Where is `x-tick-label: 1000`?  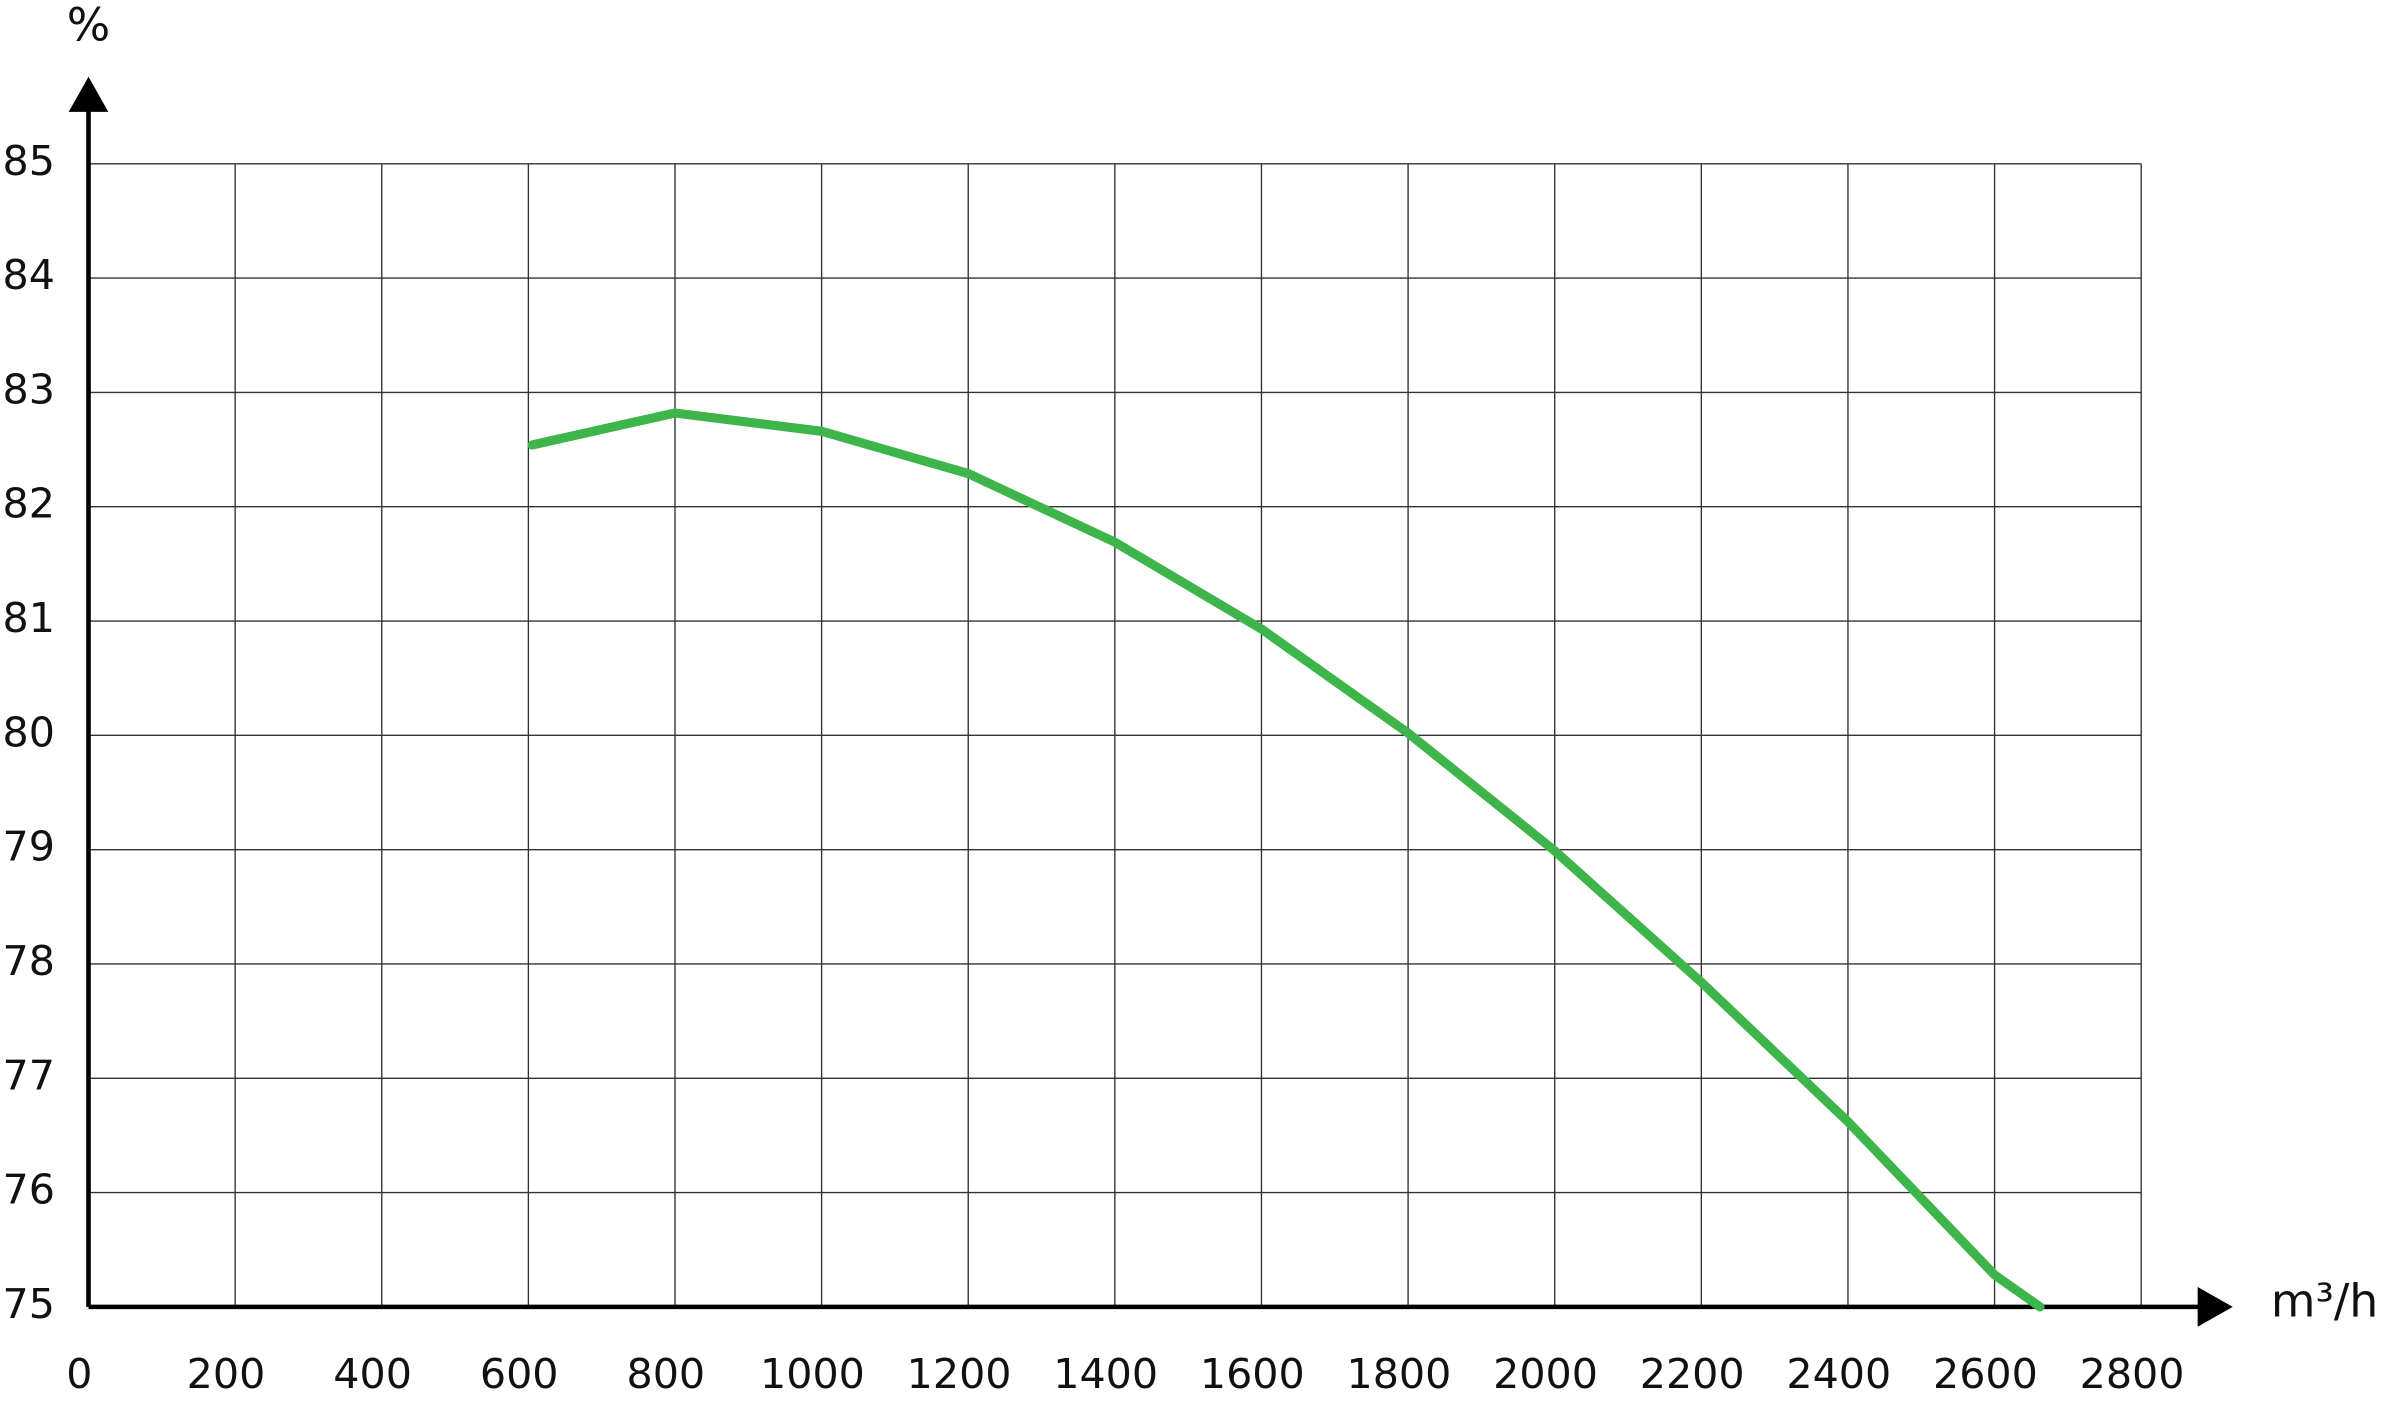 x-tick-label: 1000 is located at coordinates (812, 1374).